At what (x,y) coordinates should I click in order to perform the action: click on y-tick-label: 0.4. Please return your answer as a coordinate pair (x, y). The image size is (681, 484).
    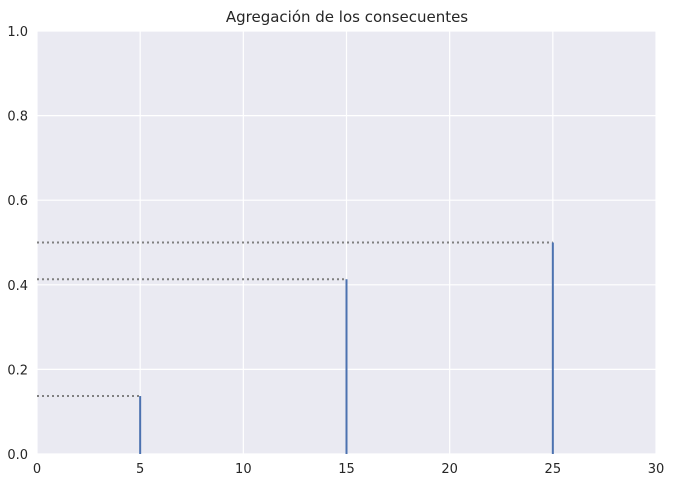
    Looking at the image, I should click on (17, 286).